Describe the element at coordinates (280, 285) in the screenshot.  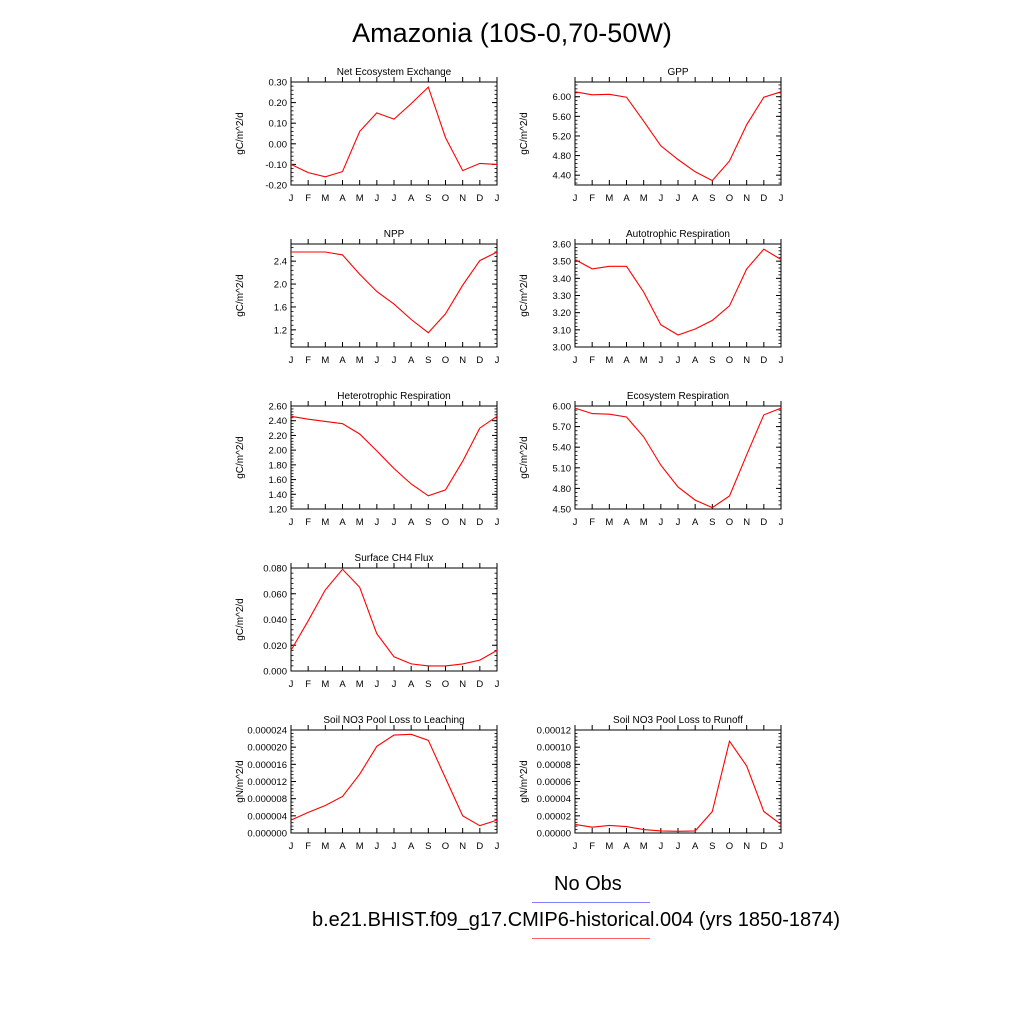
I see `y-tick-label: 2.0` at that location.